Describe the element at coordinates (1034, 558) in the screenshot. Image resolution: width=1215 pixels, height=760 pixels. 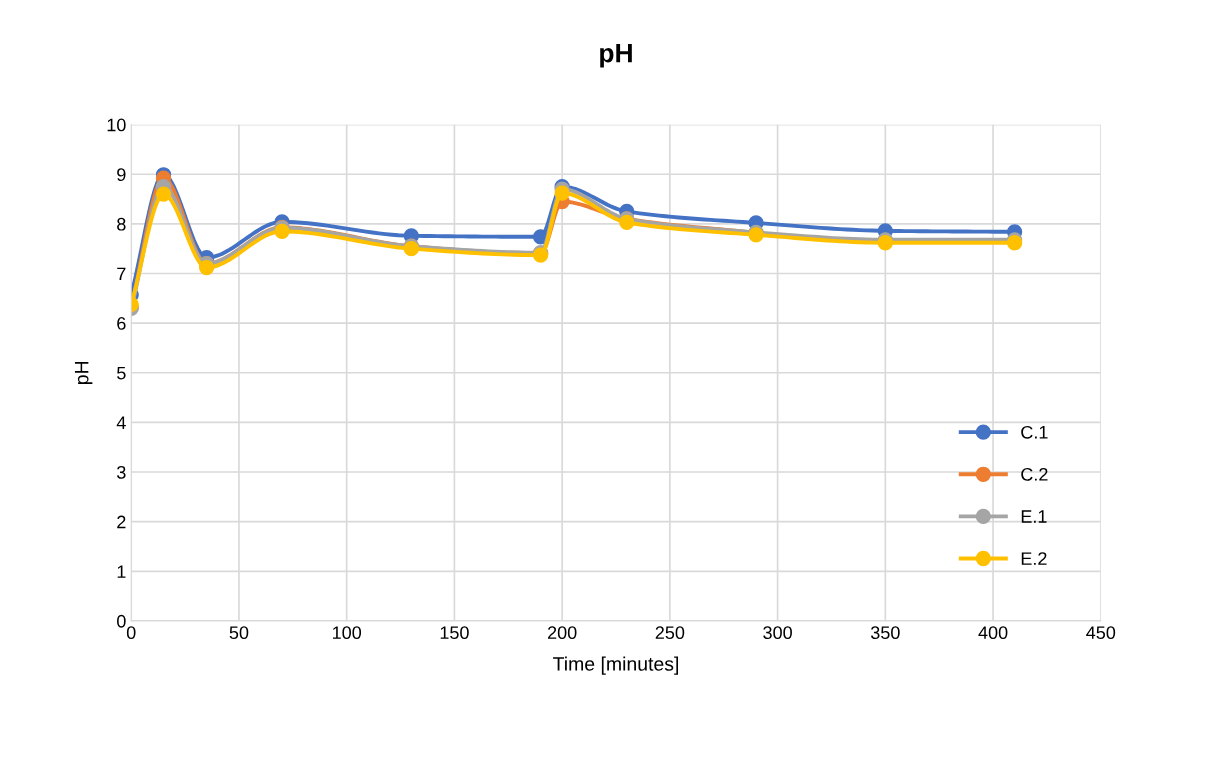
I see `legend-label: E.2` at that location.